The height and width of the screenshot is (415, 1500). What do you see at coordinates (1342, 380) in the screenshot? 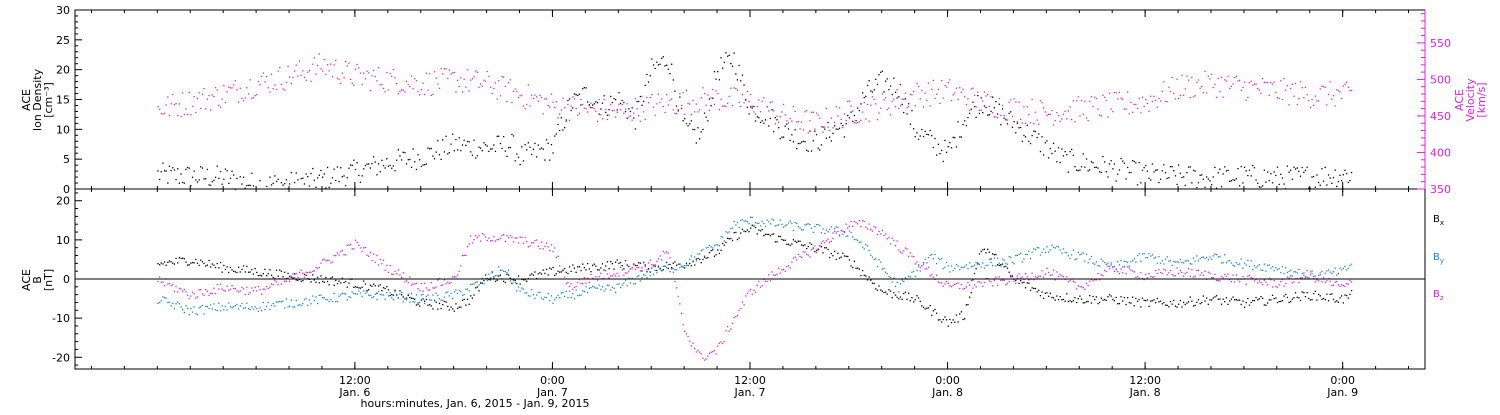
I see `time-tick-label: 0:00` at bounding box center [1342, 380].